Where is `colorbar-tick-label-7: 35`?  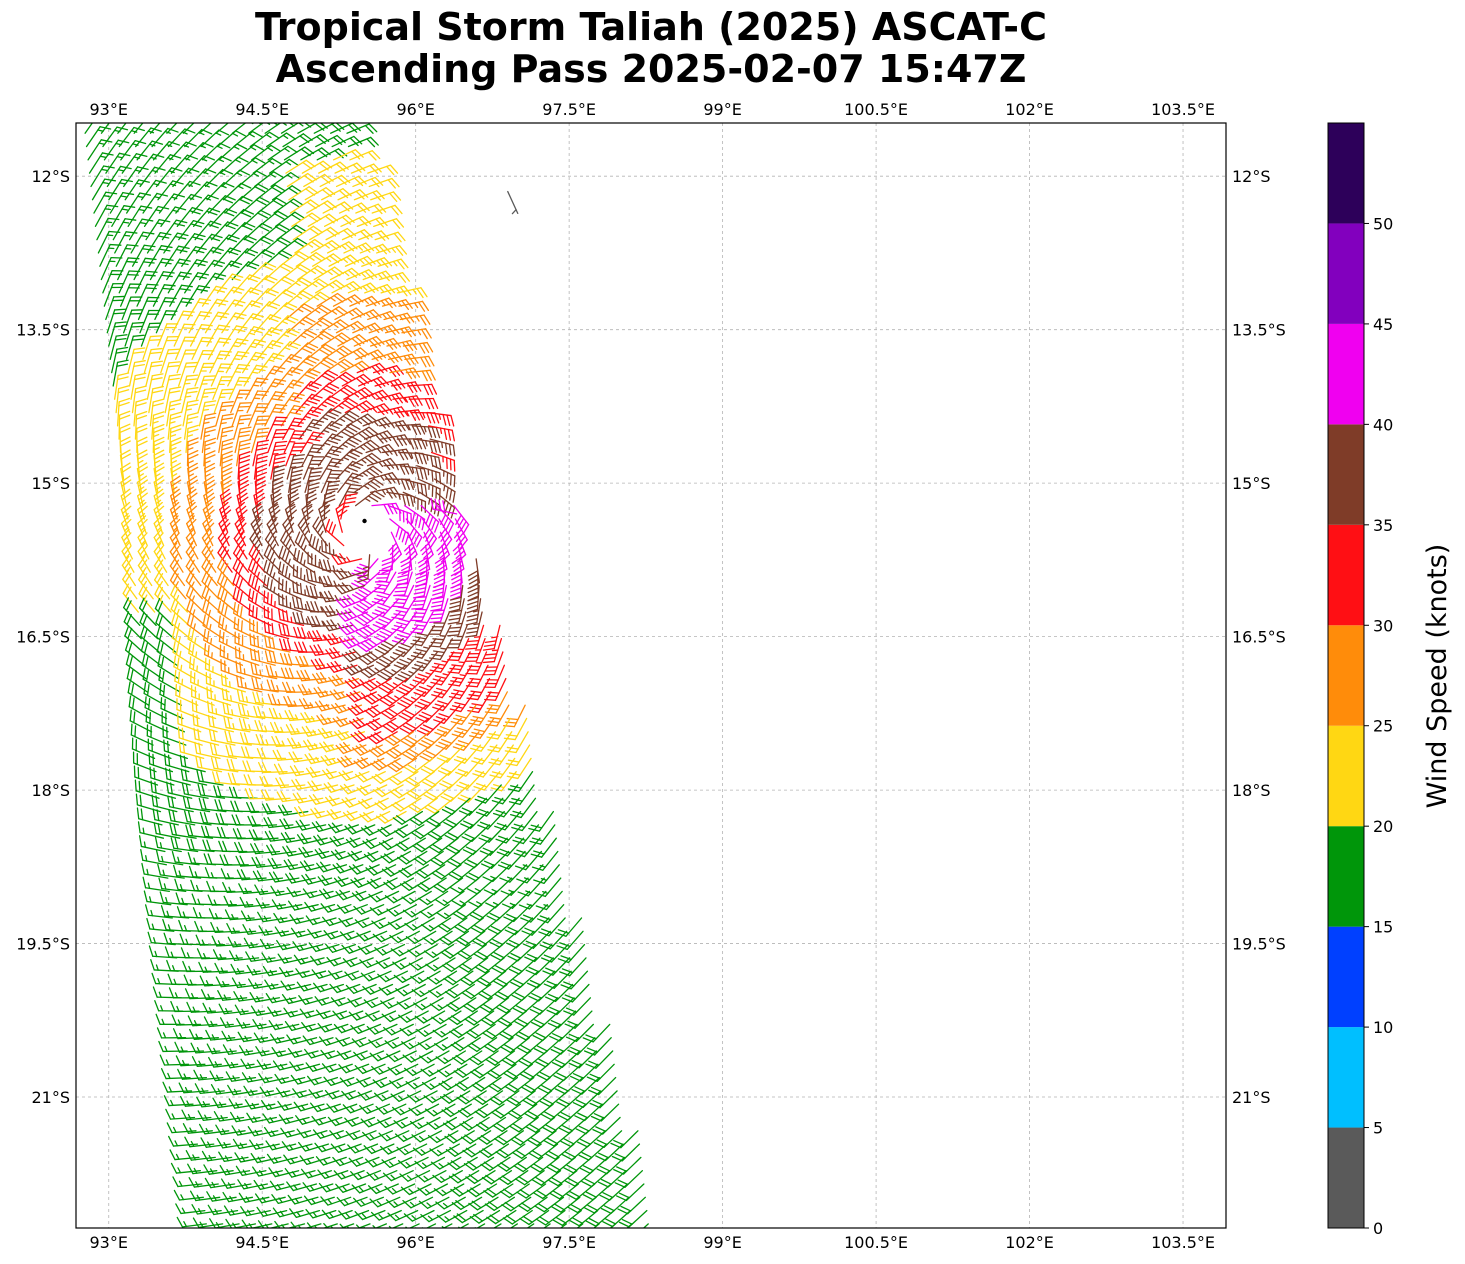
colorbar-tick-label-7: 35 is located at coordinates (1383, 525).